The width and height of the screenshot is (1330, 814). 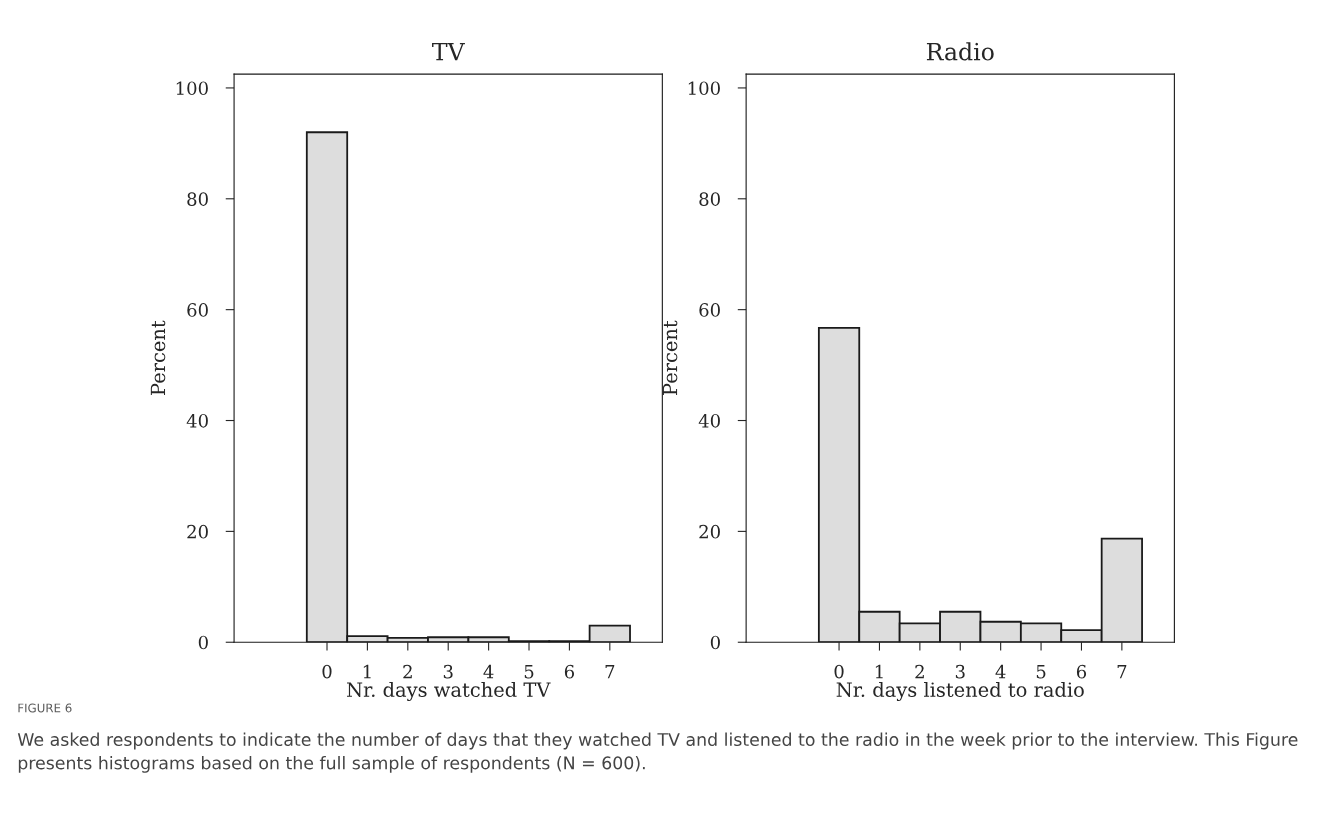 I want to click on chart-title: TV, so click(x=448, y=51).